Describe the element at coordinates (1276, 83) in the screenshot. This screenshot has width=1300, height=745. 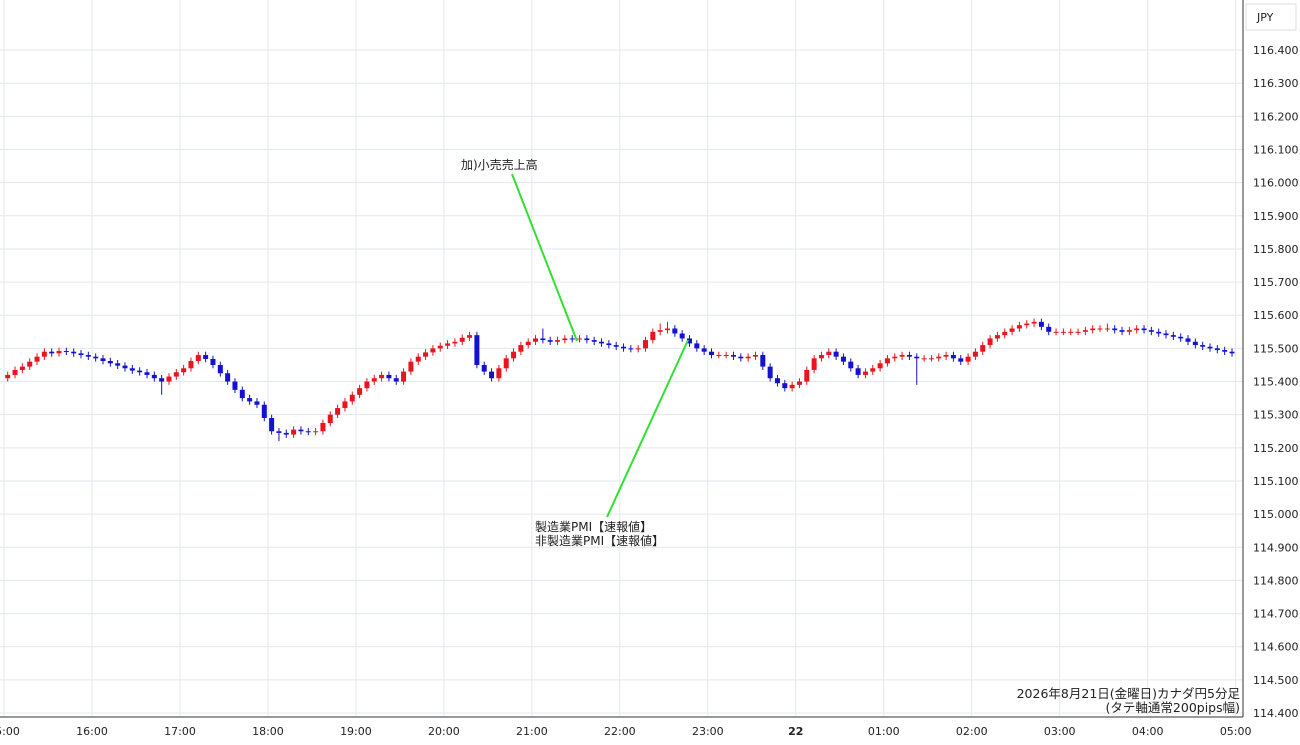
I see `y-tick-label: 116.300` at that location.